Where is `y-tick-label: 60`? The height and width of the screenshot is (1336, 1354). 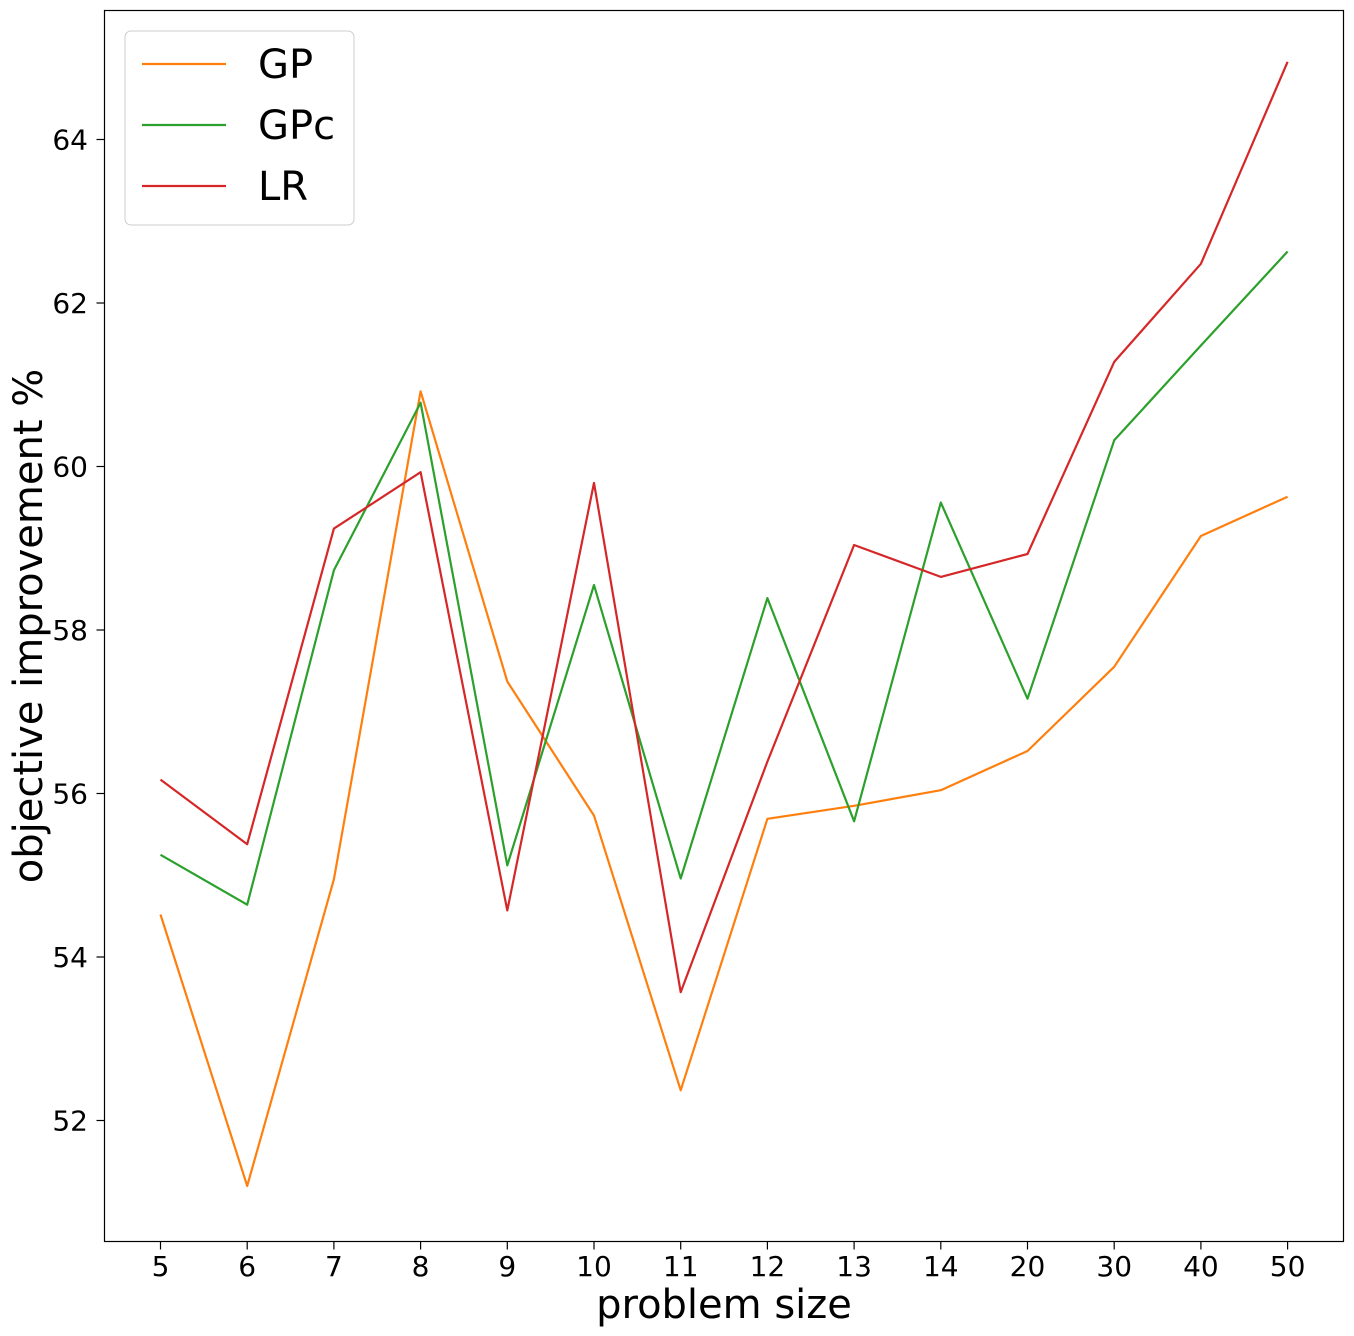
y-tick-label: 60 is located at coordinates (70, 467).